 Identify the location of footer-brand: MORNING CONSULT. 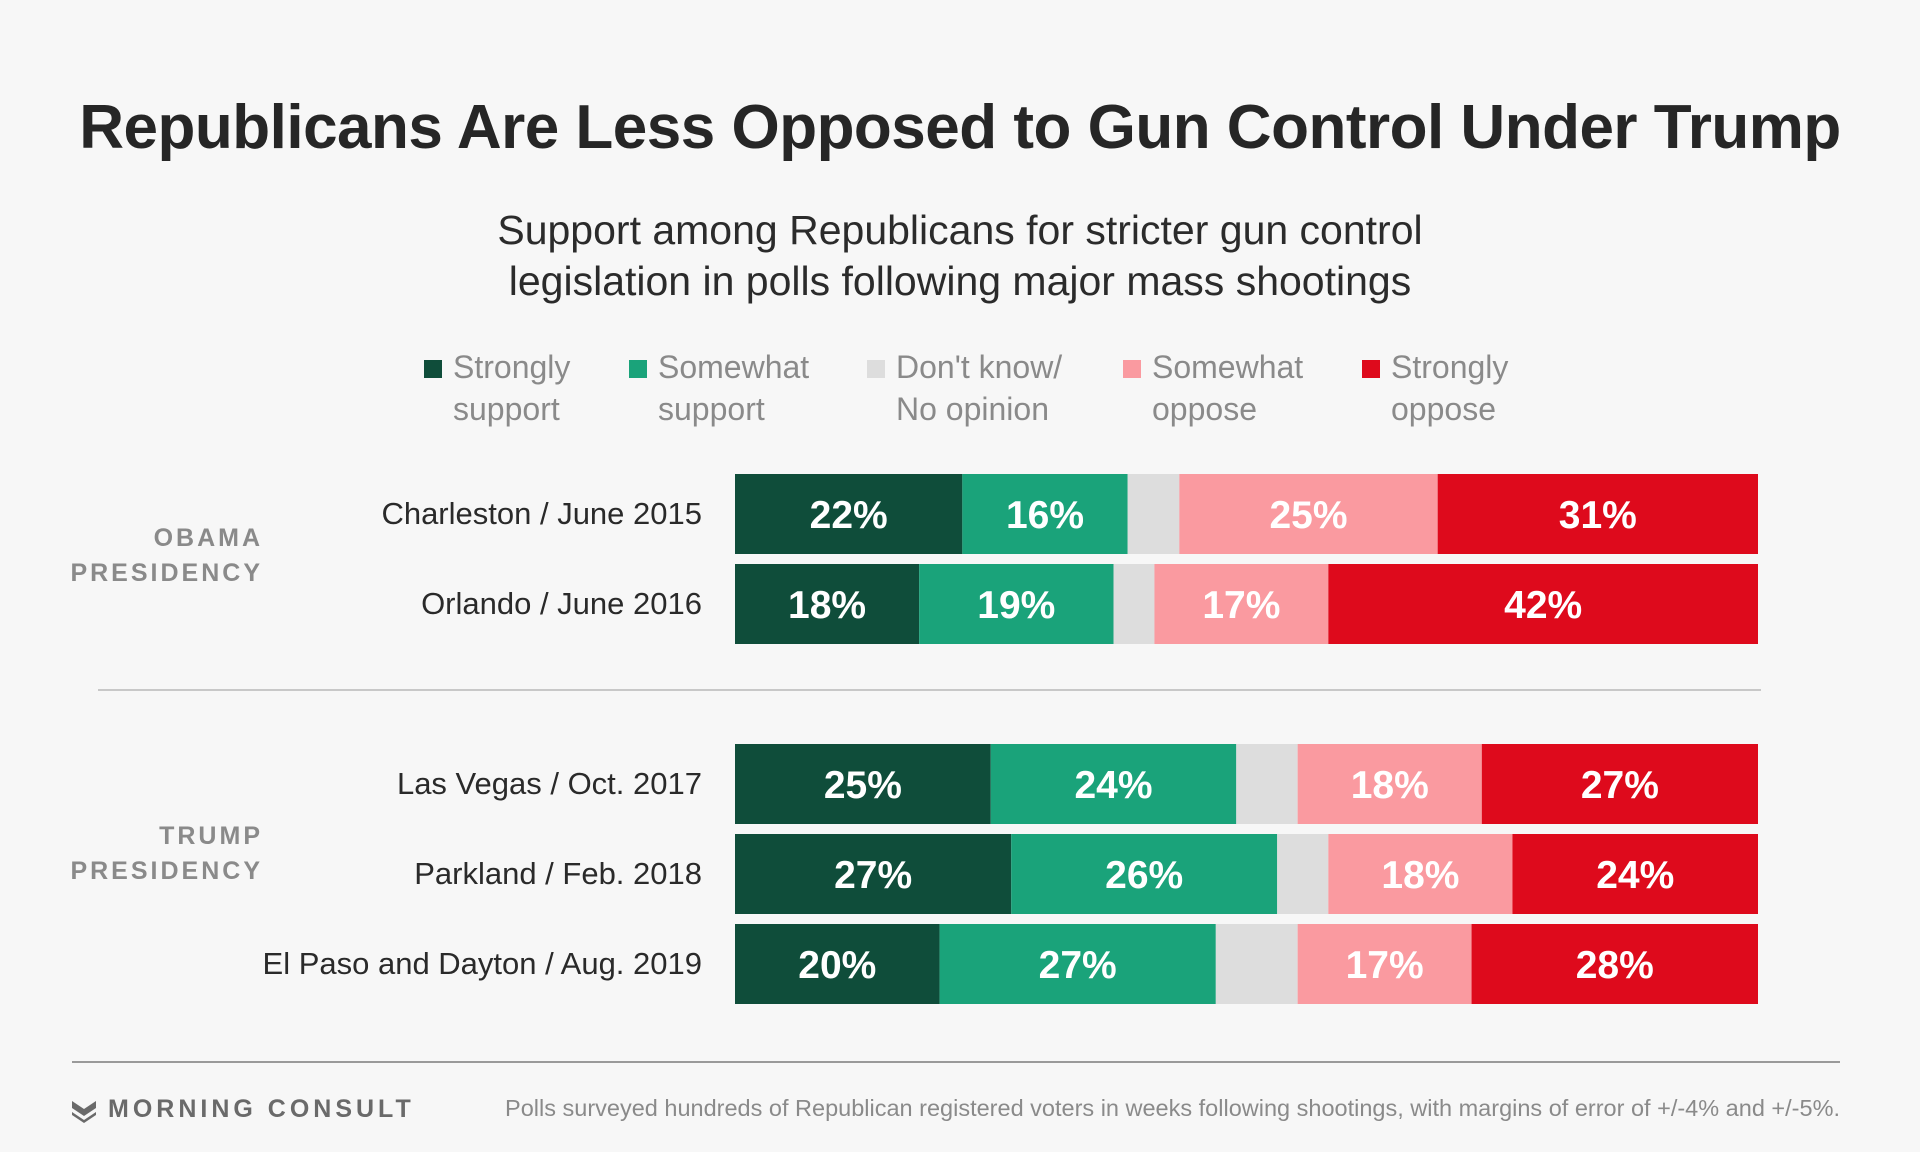
(261, 1109).